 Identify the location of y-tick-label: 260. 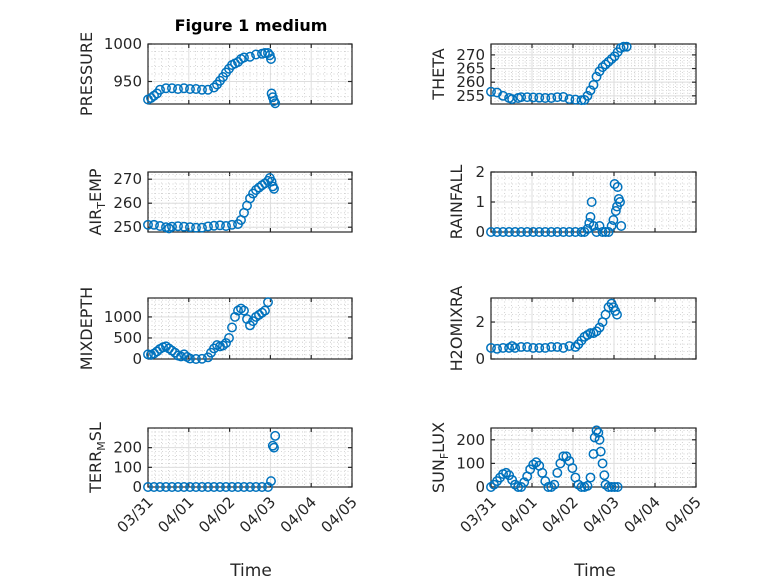
(470, 82).